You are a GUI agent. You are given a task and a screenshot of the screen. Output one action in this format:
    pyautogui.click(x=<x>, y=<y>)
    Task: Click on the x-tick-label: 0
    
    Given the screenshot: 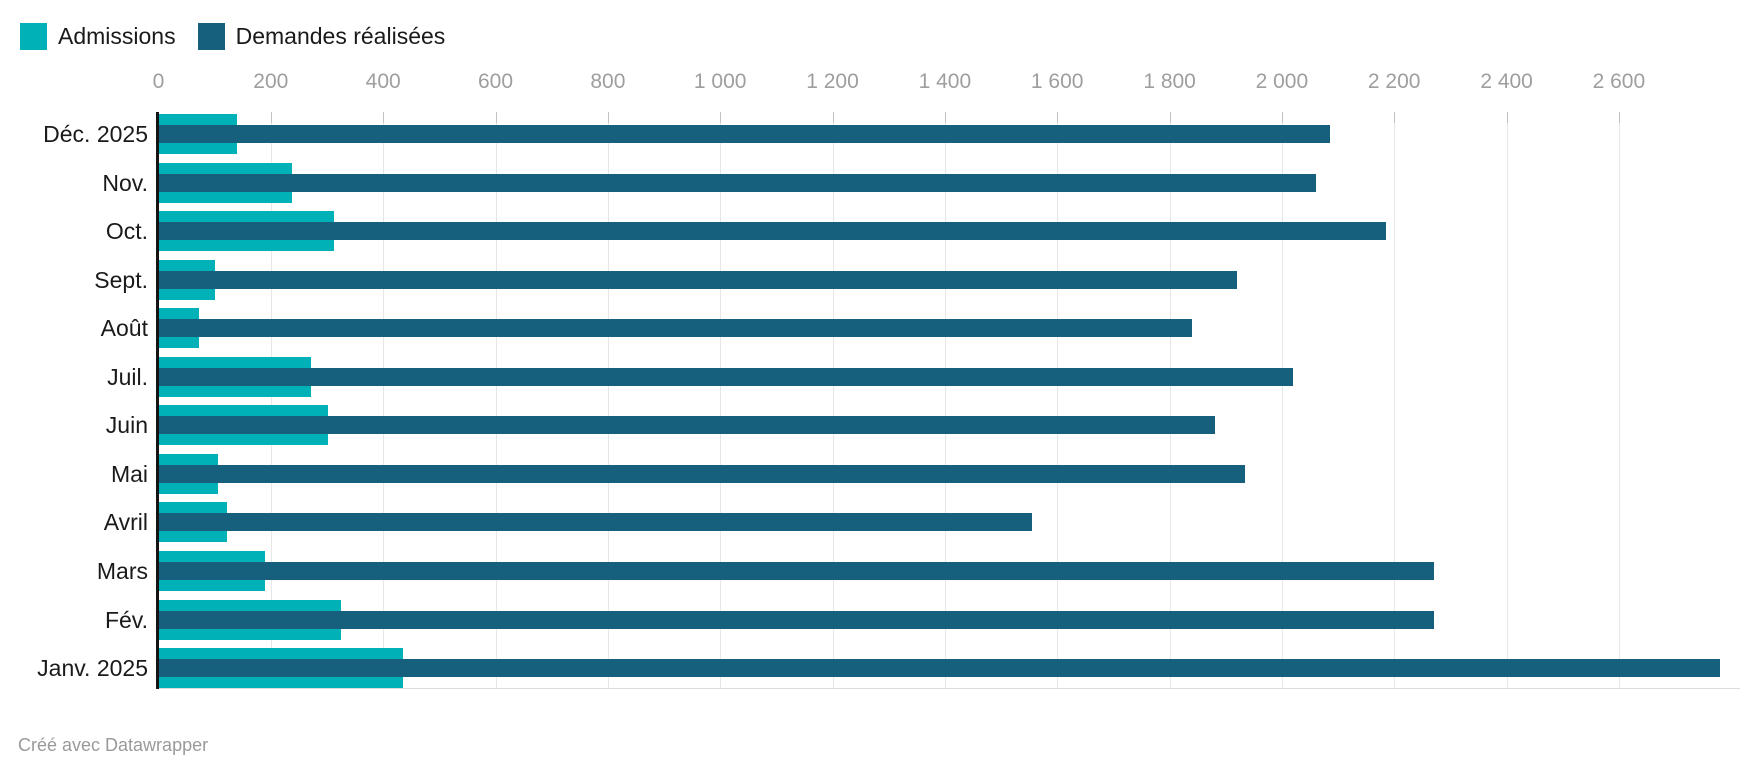 What is the action you would take?
    pyautogui.click(x=158, y=81)
    